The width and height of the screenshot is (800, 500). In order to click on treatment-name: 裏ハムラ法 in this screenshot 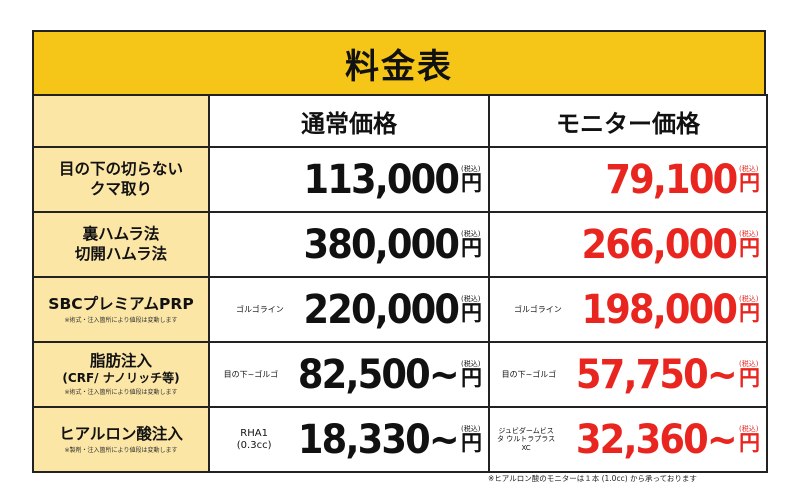, I will do `click(121, 234)`.